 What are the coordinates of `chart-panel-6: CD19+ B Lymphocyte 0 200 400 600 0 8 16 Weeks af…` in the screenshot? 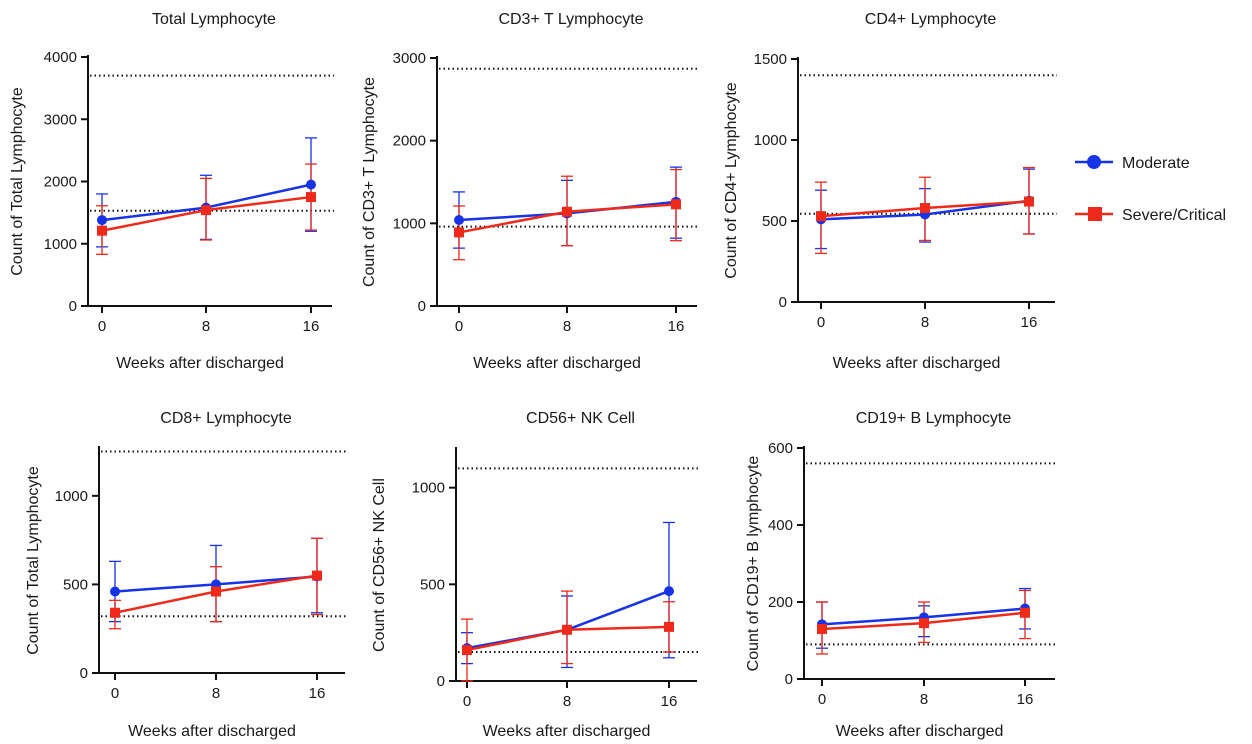 It's located at (901, 575).